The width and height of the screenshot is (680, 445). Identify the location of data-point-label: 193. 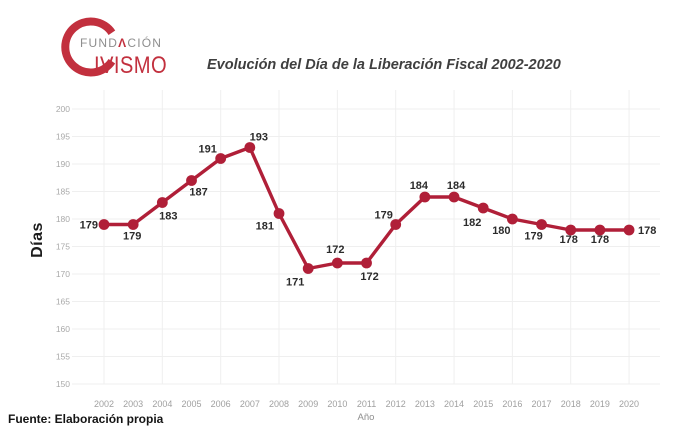
(259, 138).